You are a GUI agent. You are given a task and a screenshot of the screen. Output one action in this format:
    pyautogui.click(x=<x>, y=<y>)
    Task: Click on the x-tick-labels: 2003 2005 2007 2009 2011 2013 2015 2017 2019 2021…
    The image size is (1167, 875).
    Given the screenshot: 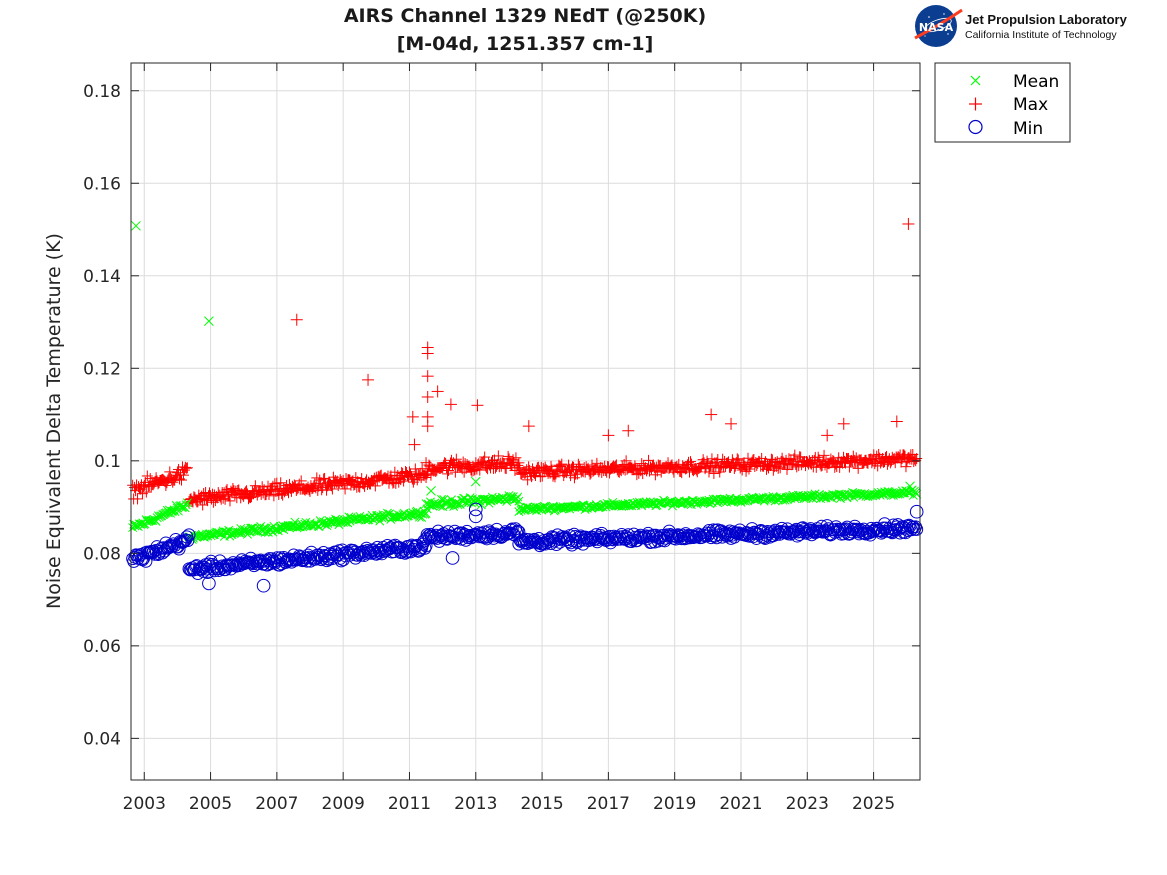 What is the action you would take?
    pyautogui.click(x=509, y=804)
    